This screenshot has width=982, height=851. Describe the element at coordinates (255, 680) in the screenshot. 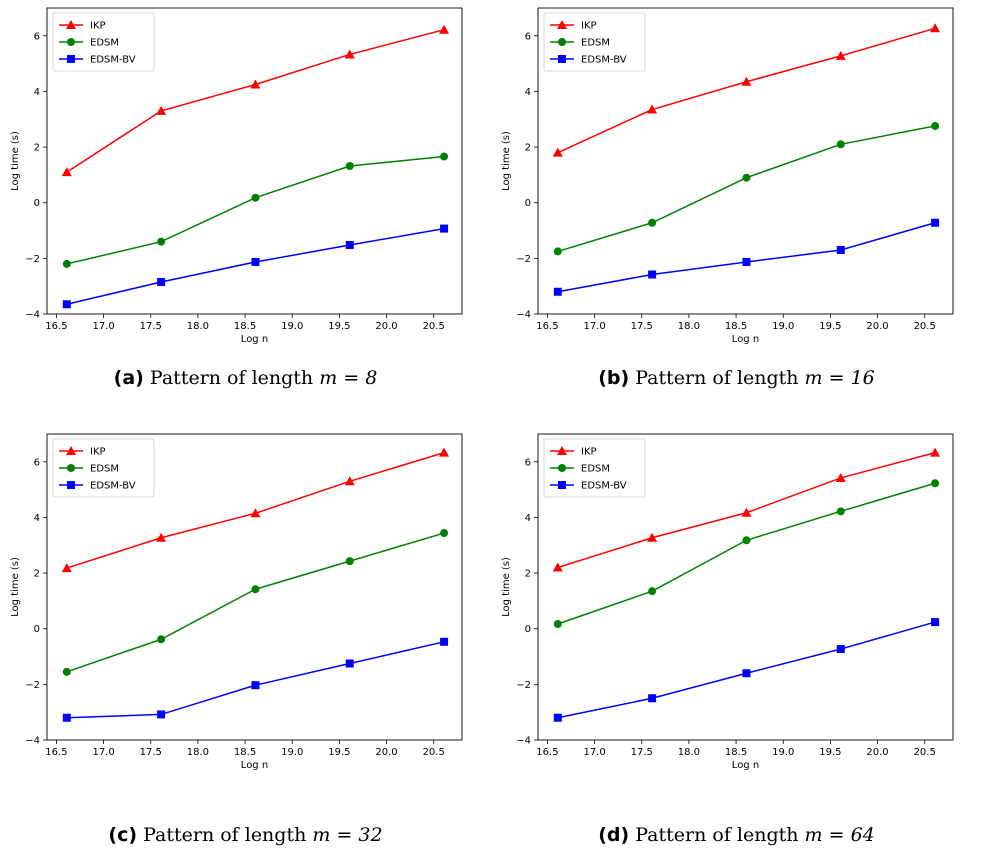

I see `series-line-edsm-bv` at that location.